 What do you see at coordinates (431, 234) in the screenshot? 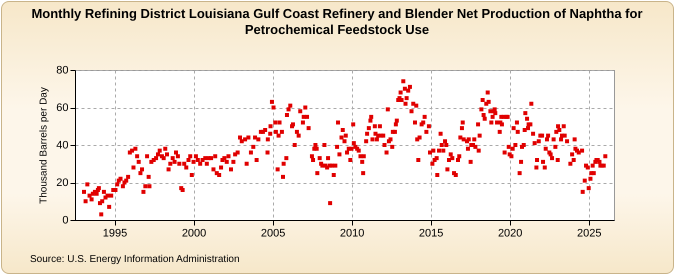
I see `x-tick-label: 2015` at bounding box center [431, 234].